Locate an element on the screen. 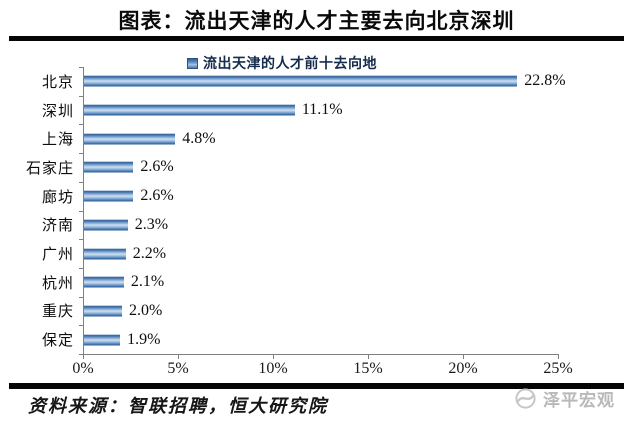 Image resolution: width=633 pixels, height=425 pixels. bar-row: 廊坊 2.6% is located at coordinates (316, 196).